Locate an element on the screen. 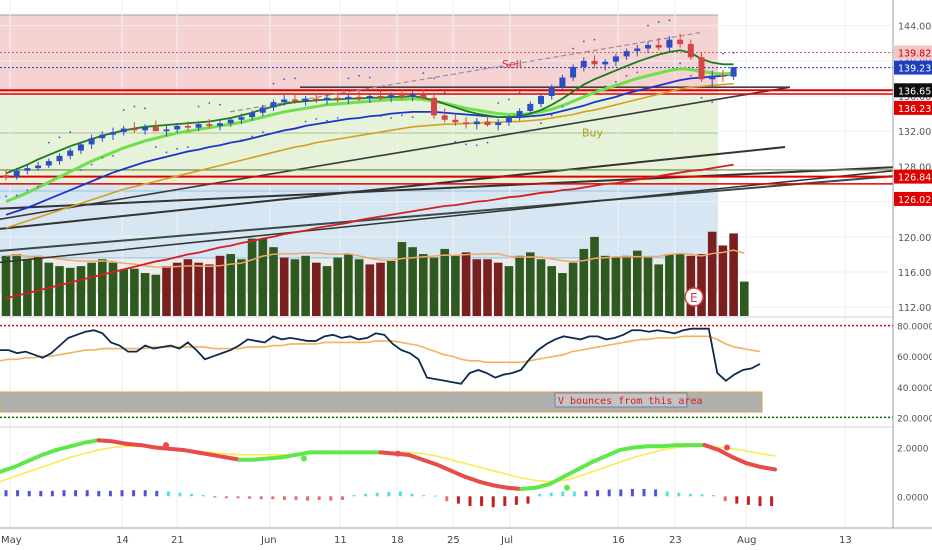  osc-line is located at coordinates (380, 349).